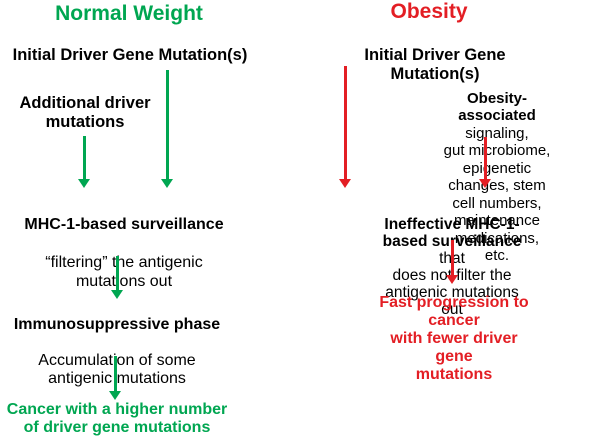 This screenshot has width=609, height=442. I want to click on down-arrow-ineffective-to-progression, so click(452, 262).